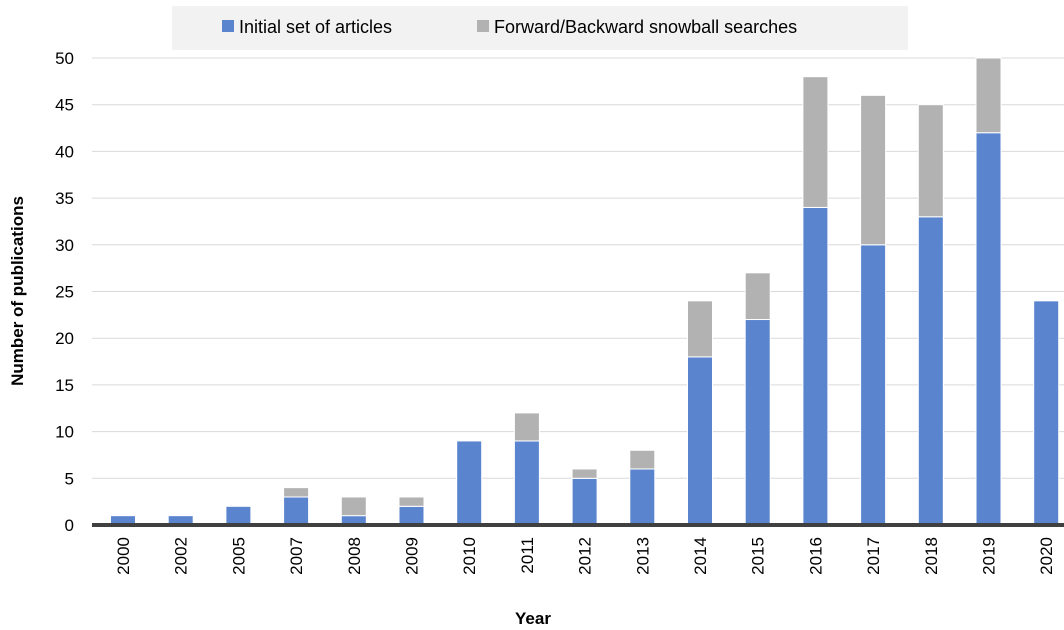 The width and height of the screenshot is (1064, 630). I want to click on x-tick-label: 2002, so click(181, 556).